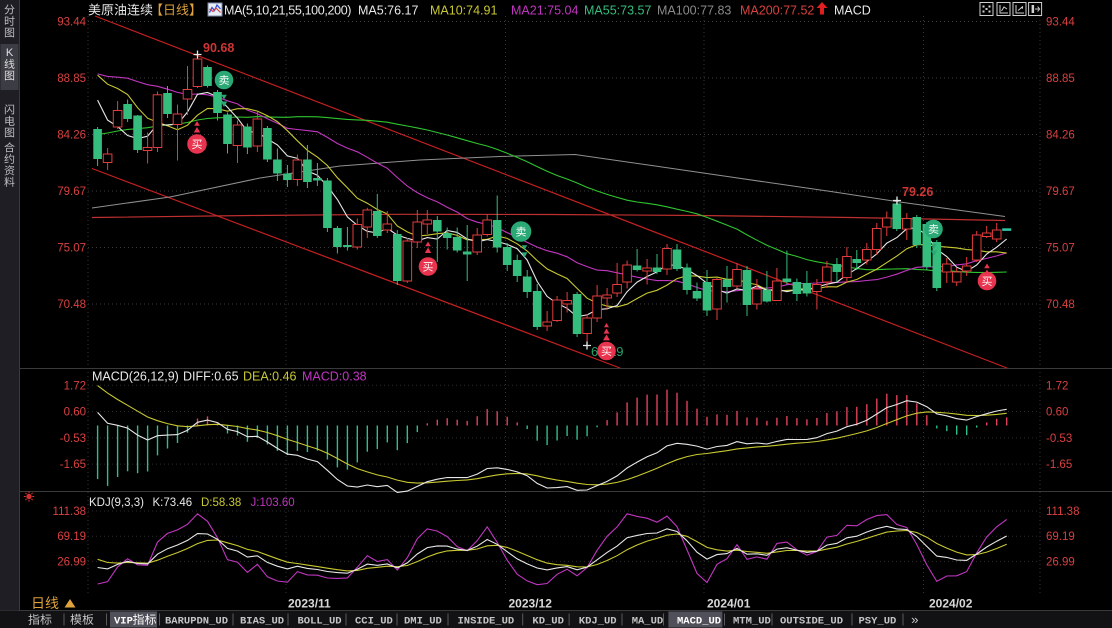  Describe the element at coordinates (777, 11) in the screenshot. I see `svg-text: MA200:77.52` at that location.